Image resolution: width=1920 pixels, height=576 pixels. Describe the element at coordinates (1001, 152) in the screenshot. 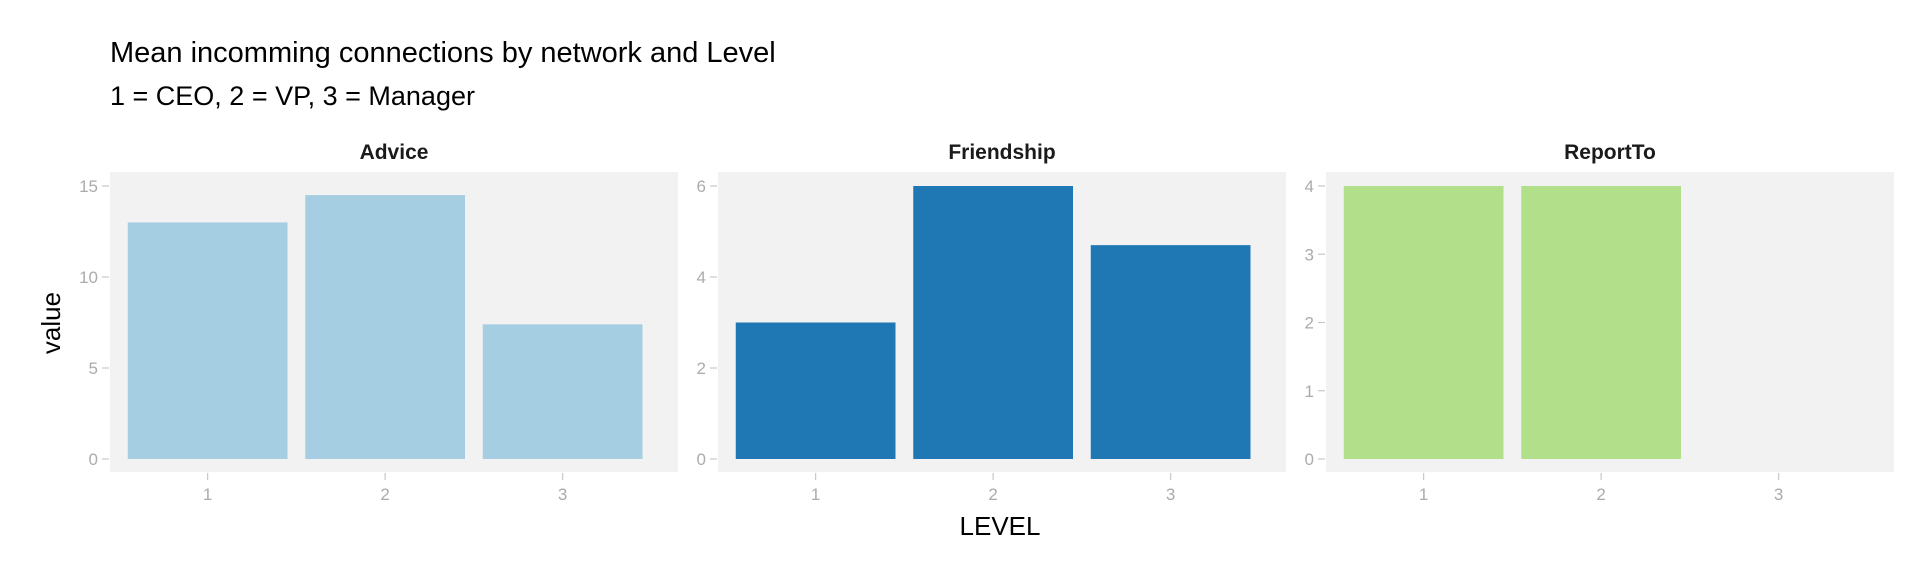

I see `facet-label-friendship: Friendship` at that location.